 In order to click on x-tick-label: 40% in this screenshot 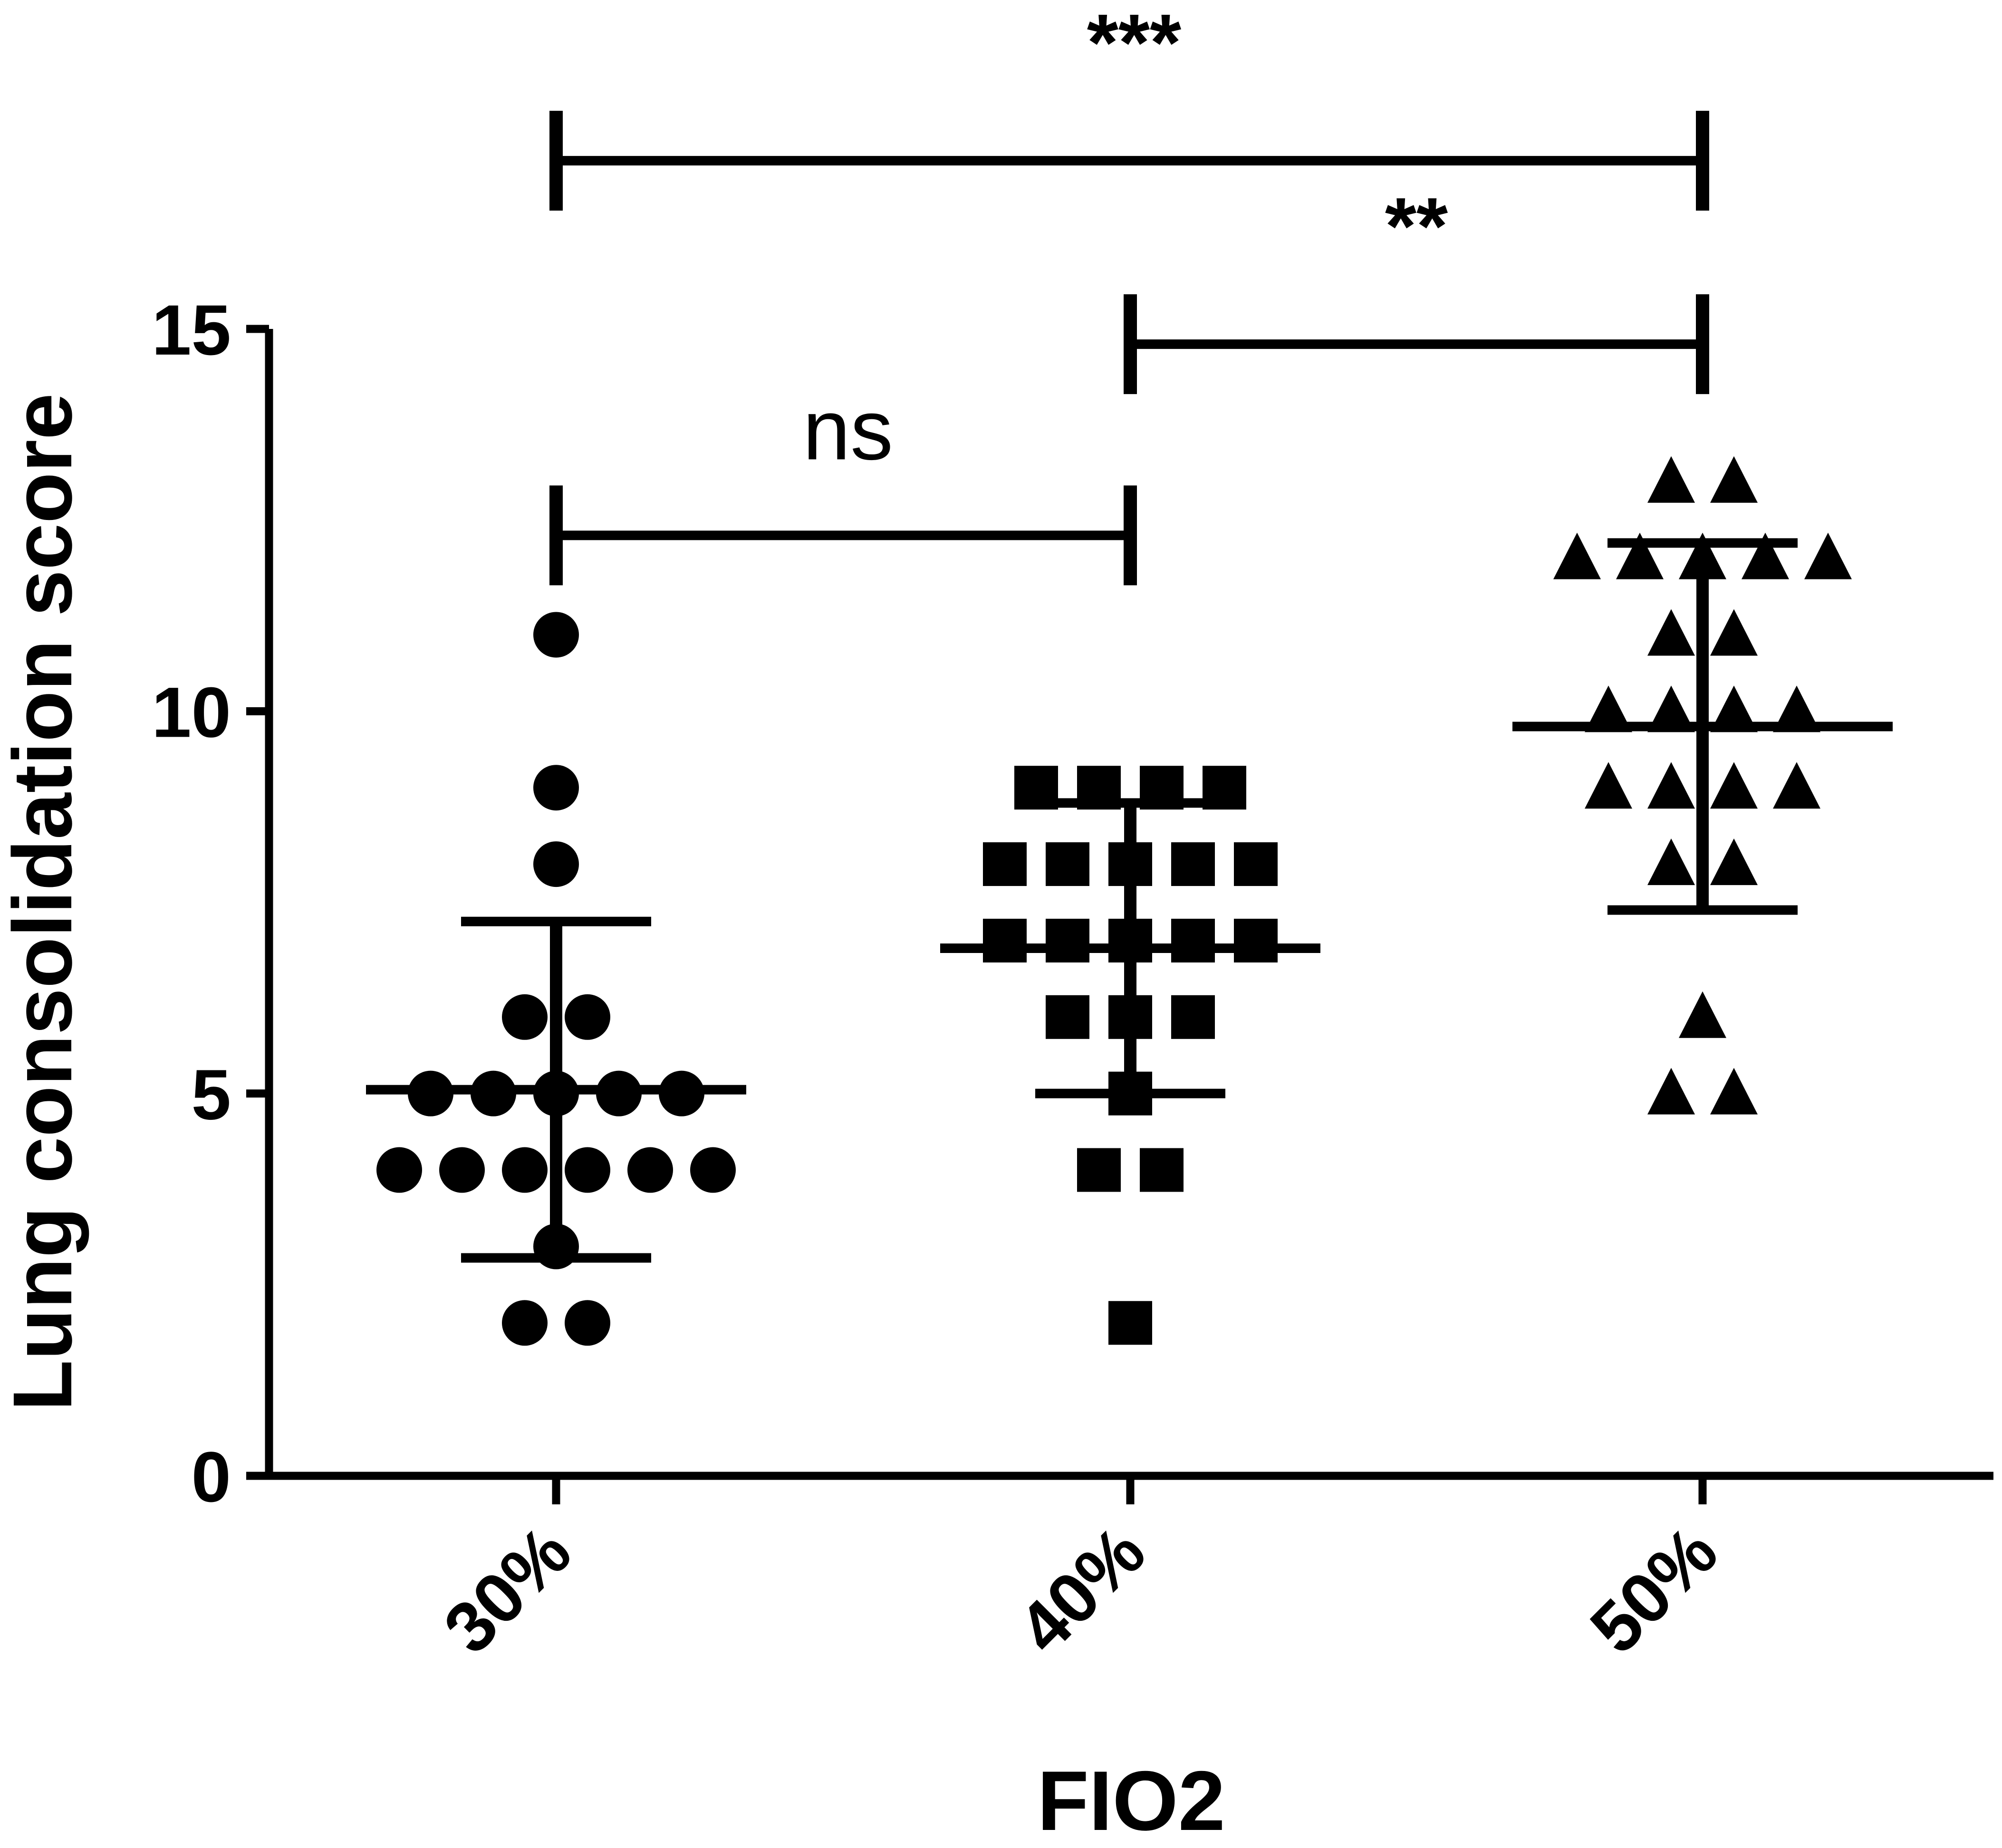, I will do `click(1081, 1589)`.